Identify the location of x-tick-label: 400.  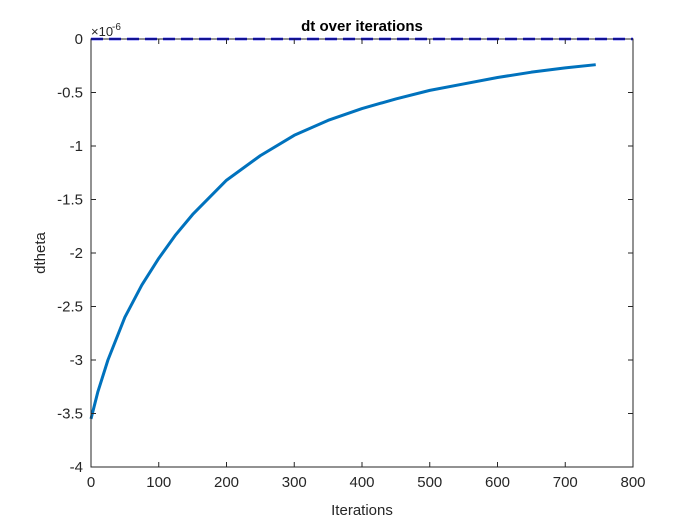
(361, 482).